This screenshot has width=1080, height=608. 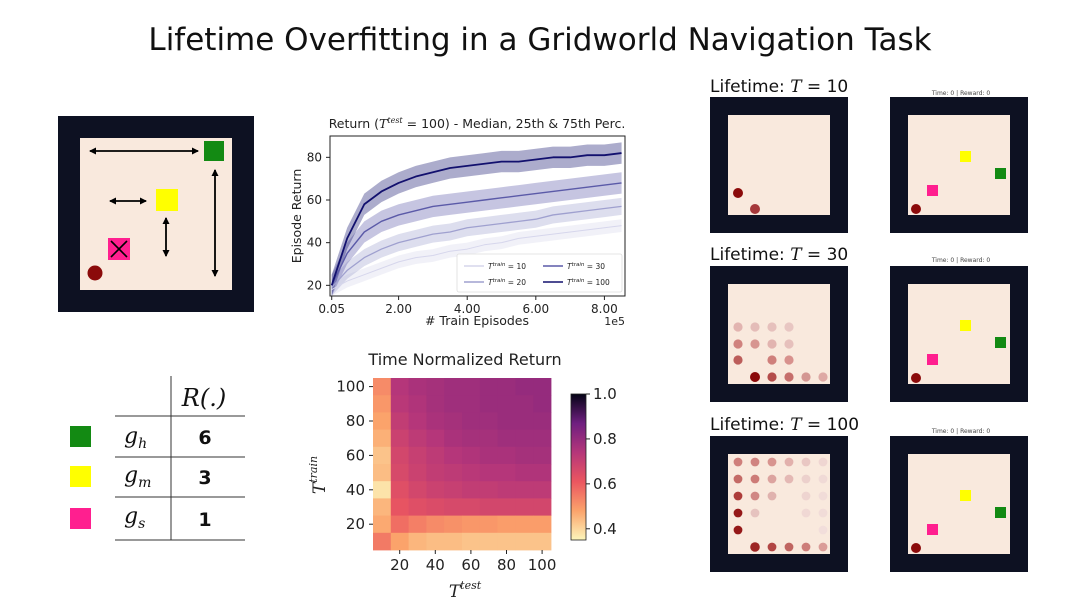 What do you see at coordinates (204, 438) in the screenshot?
I see `goal-high-reward: 6` at bounding box center [204, 438].